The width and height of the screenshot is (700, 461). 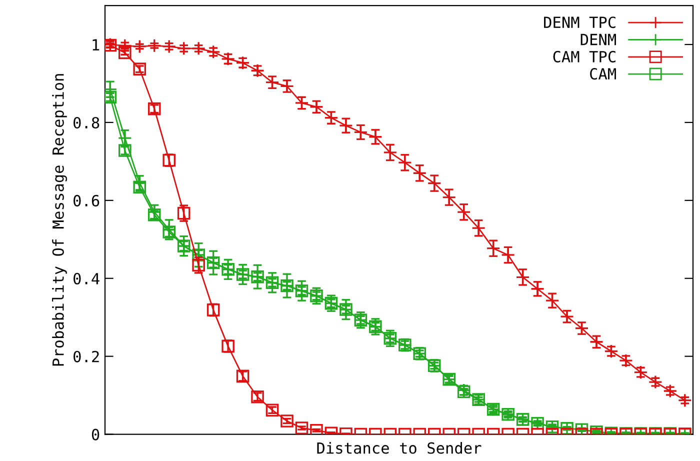 I want to click on legend-label: DENM TPC, so click(x=580, y=22).